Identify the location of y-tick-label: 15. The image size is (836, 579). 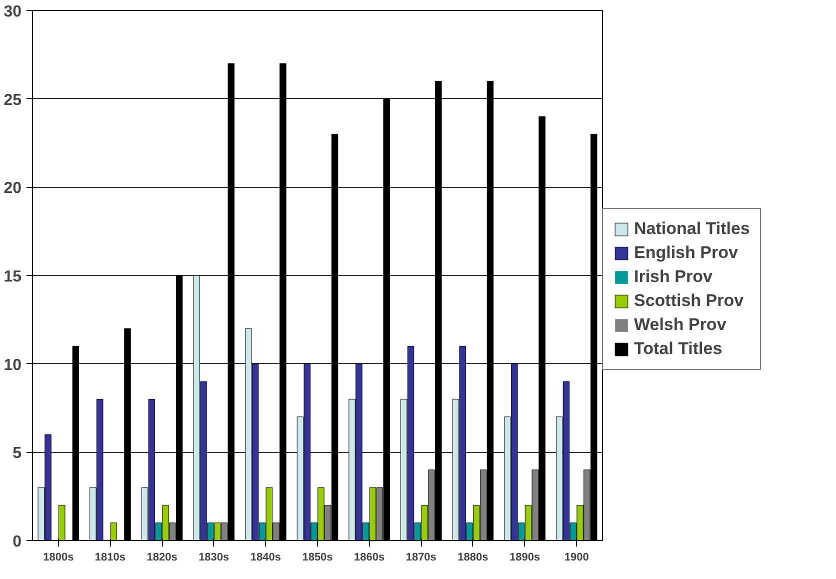
(13, 277).